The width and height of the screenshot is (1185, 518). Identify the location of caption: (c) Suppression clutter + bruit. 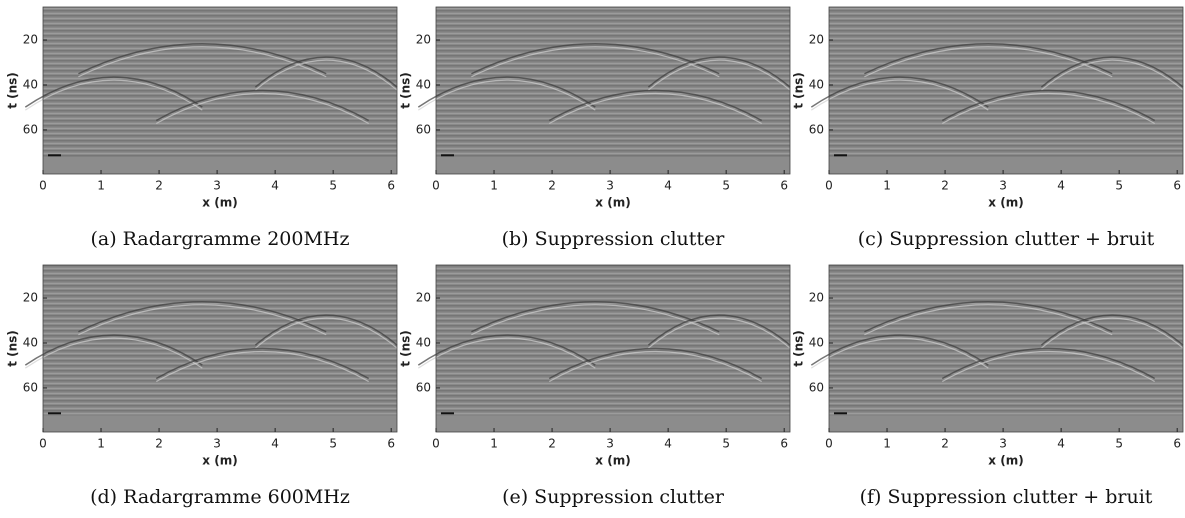
(1006, 239).